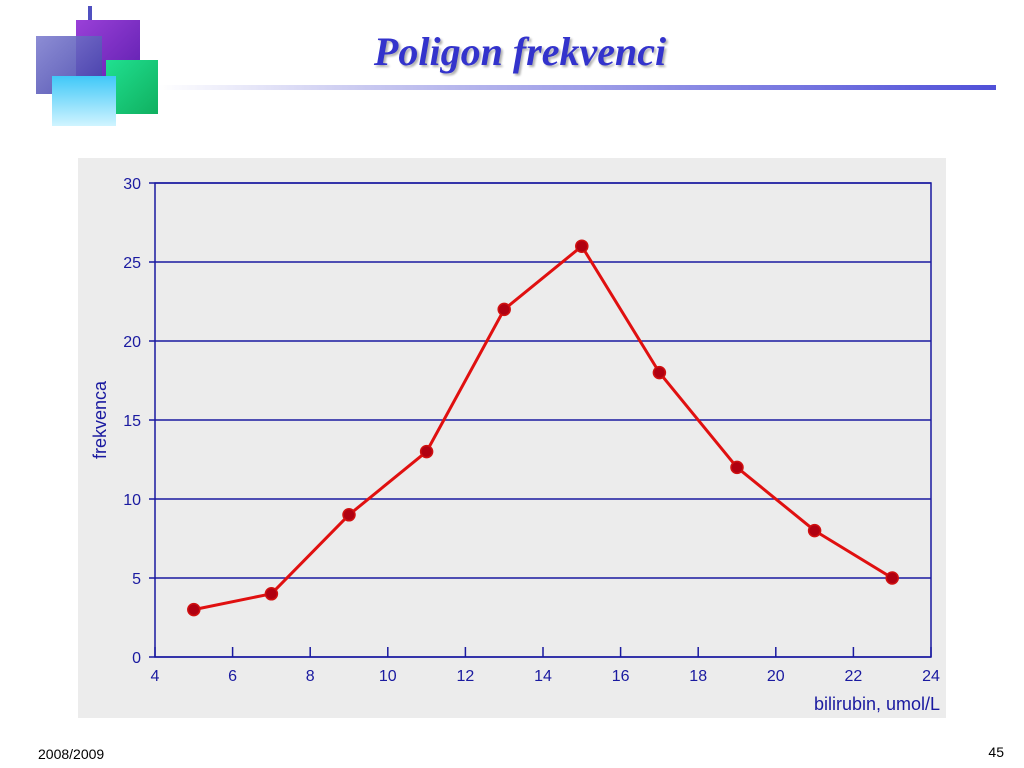  What do you see at coordinates (84, 101) in the screenshot?
I see `corner-deco-square-cyan` at bounding box center [84, 101].